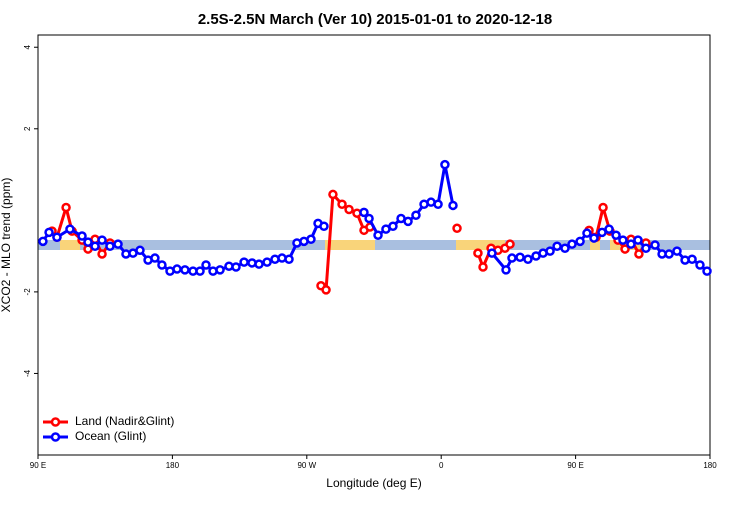 The image size is (750, 505). Describe the element at coordinates (27, 46) in the screenshot. I see `y-tick-label: 4` at that location.